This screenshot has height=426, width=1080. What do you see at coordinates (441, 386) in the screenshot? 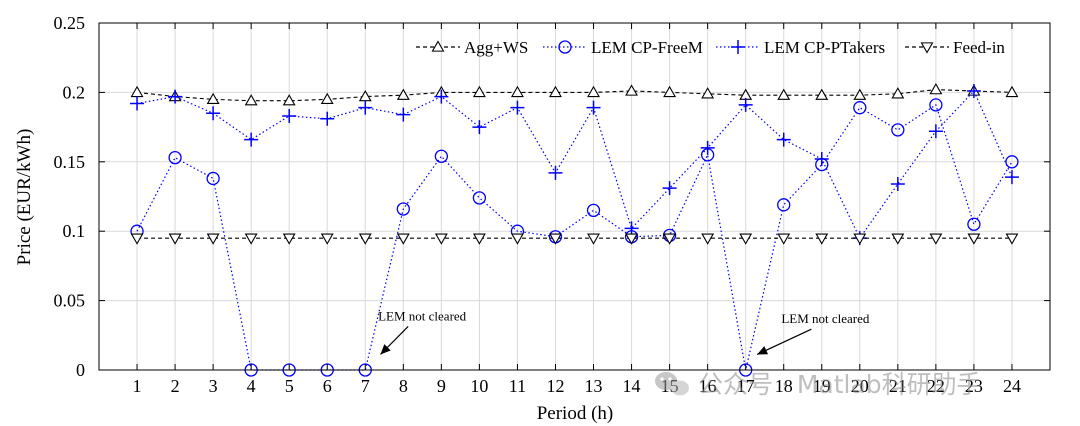
I see `x-tick-label: 9` at bounding box center [441, 386].